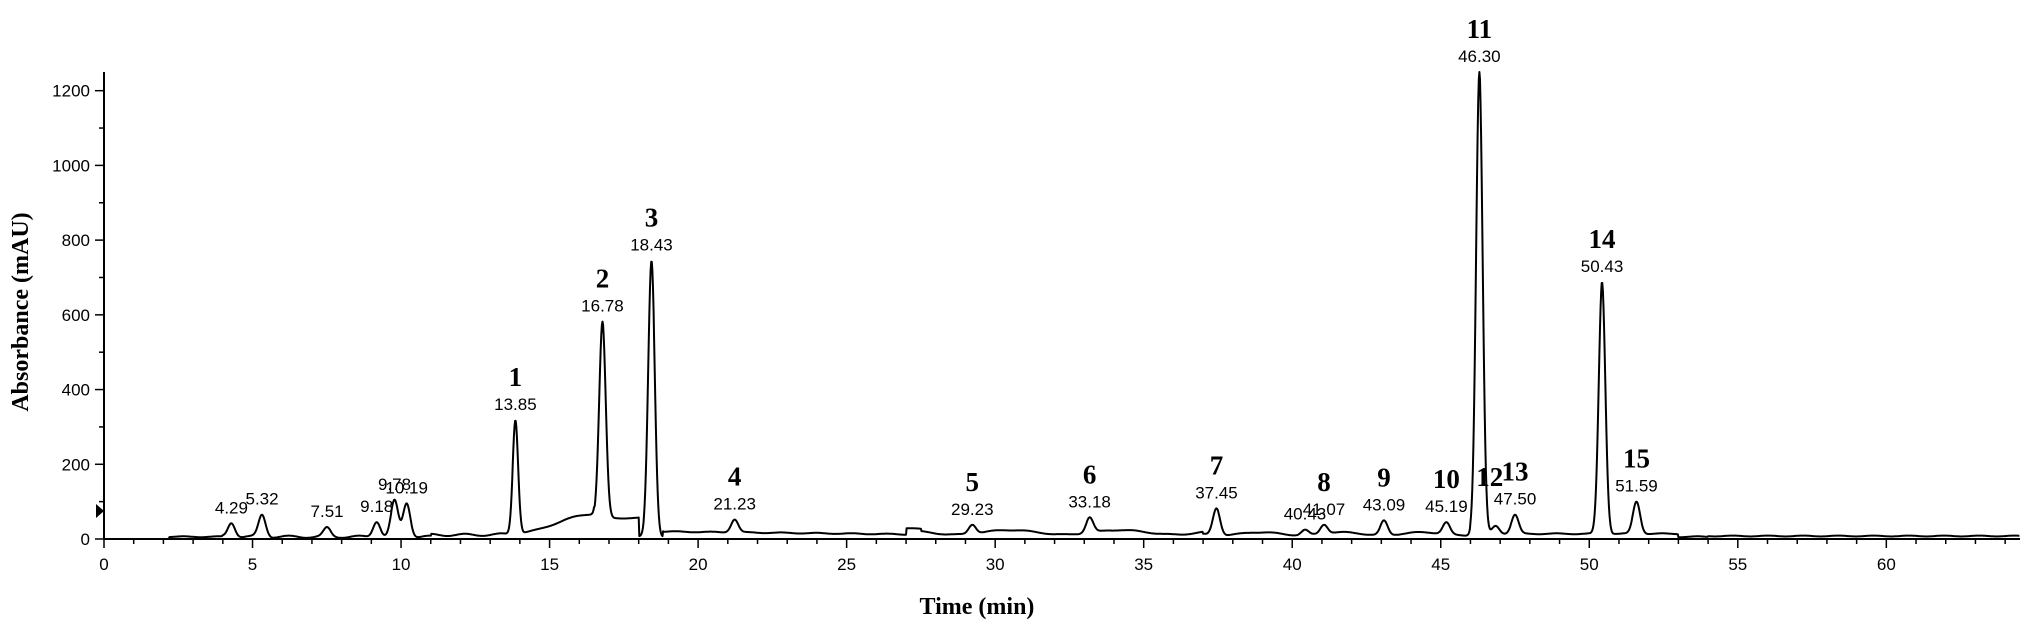  What do you see at coordinates (734, 504) in the screenshot?
I see `peak-retention-time-label: 21.23` at bounding box center [734, 504].